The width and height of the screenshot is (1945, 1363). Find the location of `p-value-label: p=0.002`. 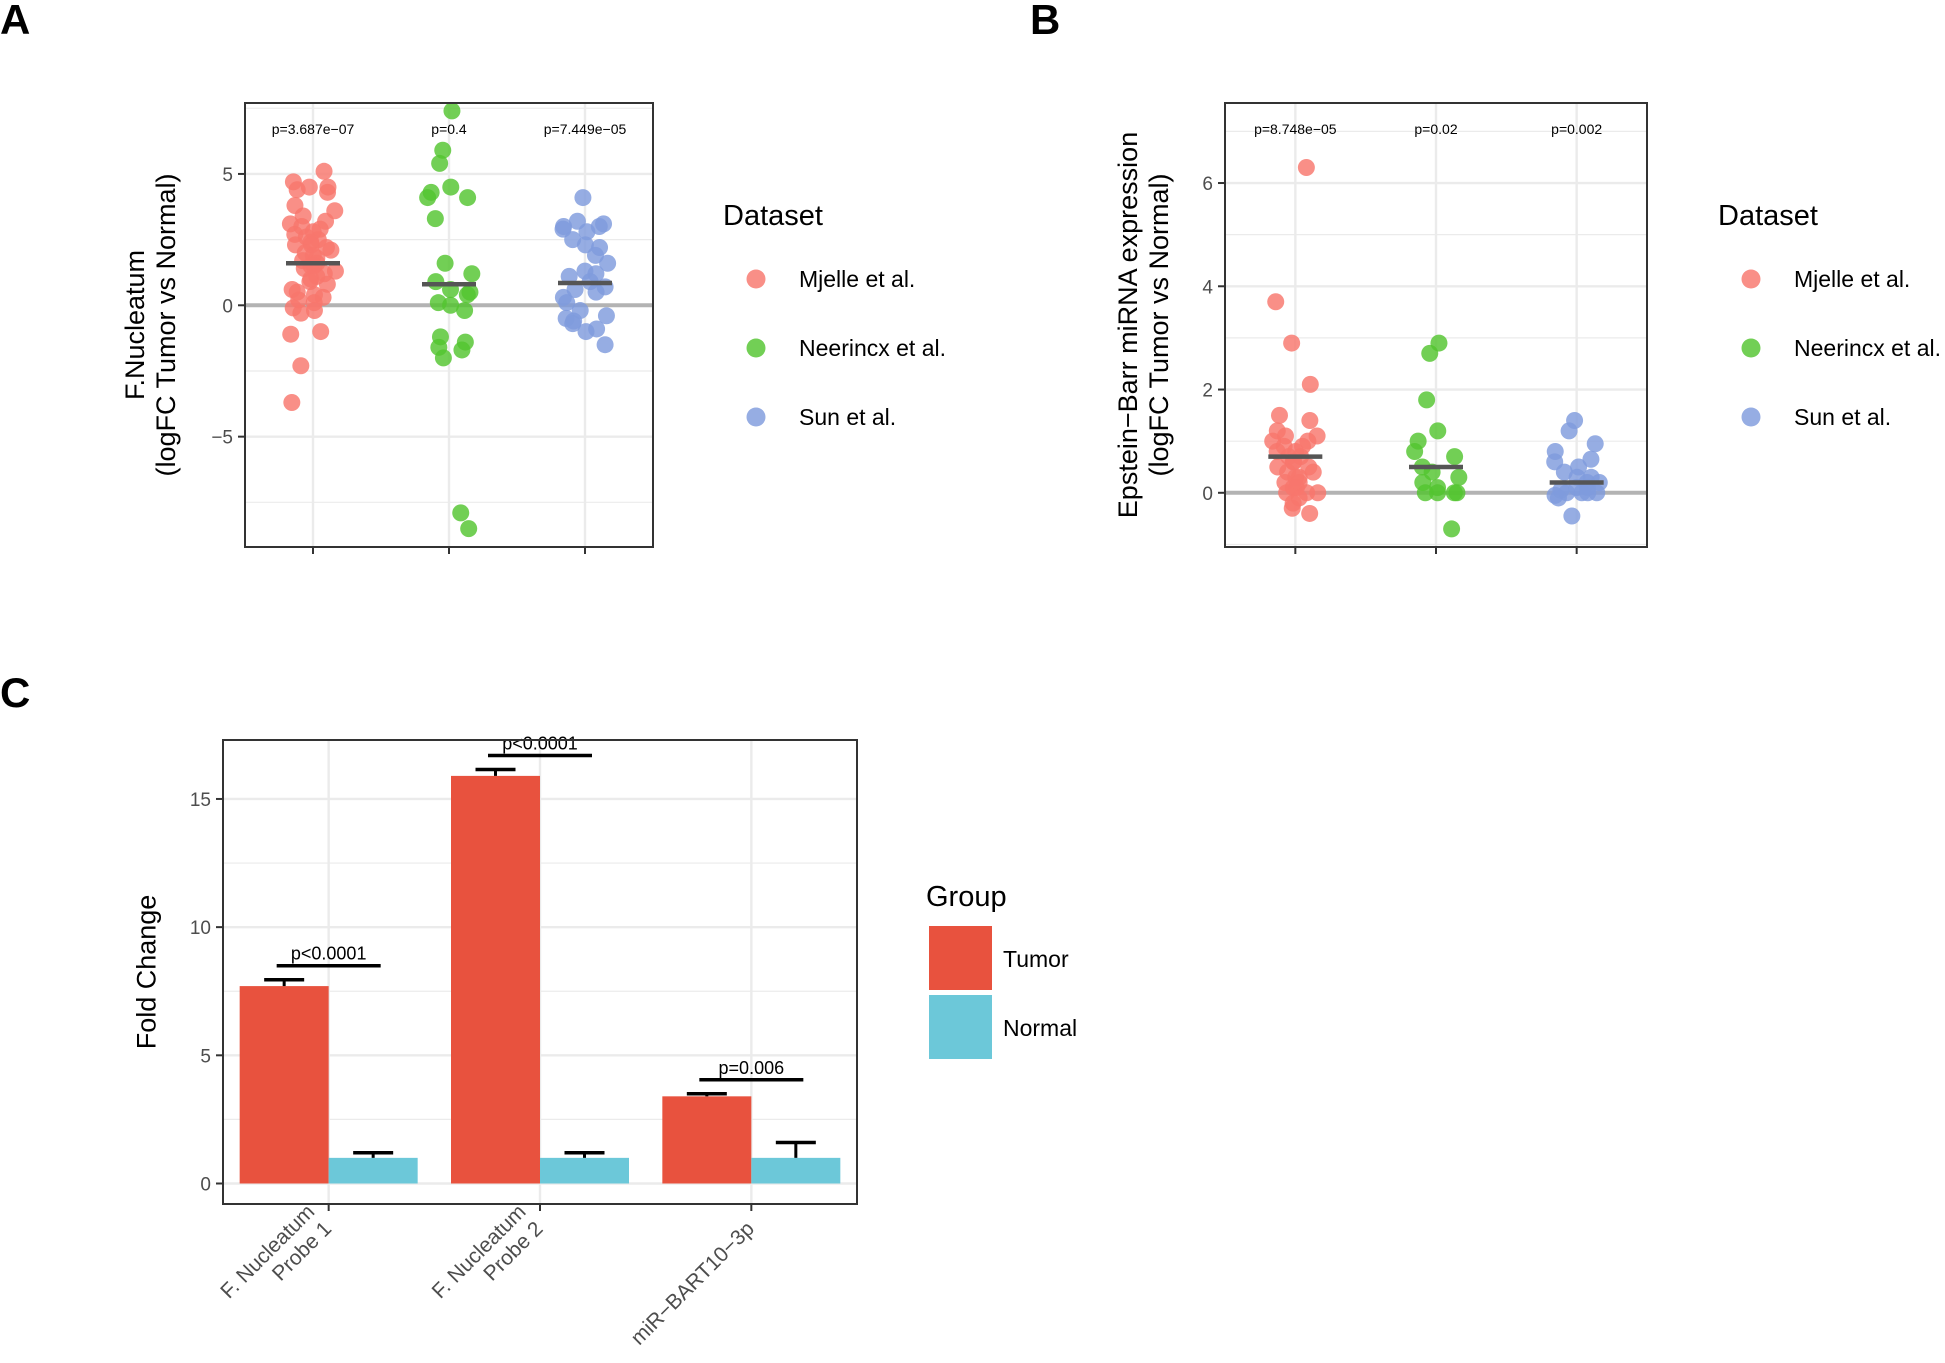

p-value-label: p=0.002 is located at coordinates (1576, 129).